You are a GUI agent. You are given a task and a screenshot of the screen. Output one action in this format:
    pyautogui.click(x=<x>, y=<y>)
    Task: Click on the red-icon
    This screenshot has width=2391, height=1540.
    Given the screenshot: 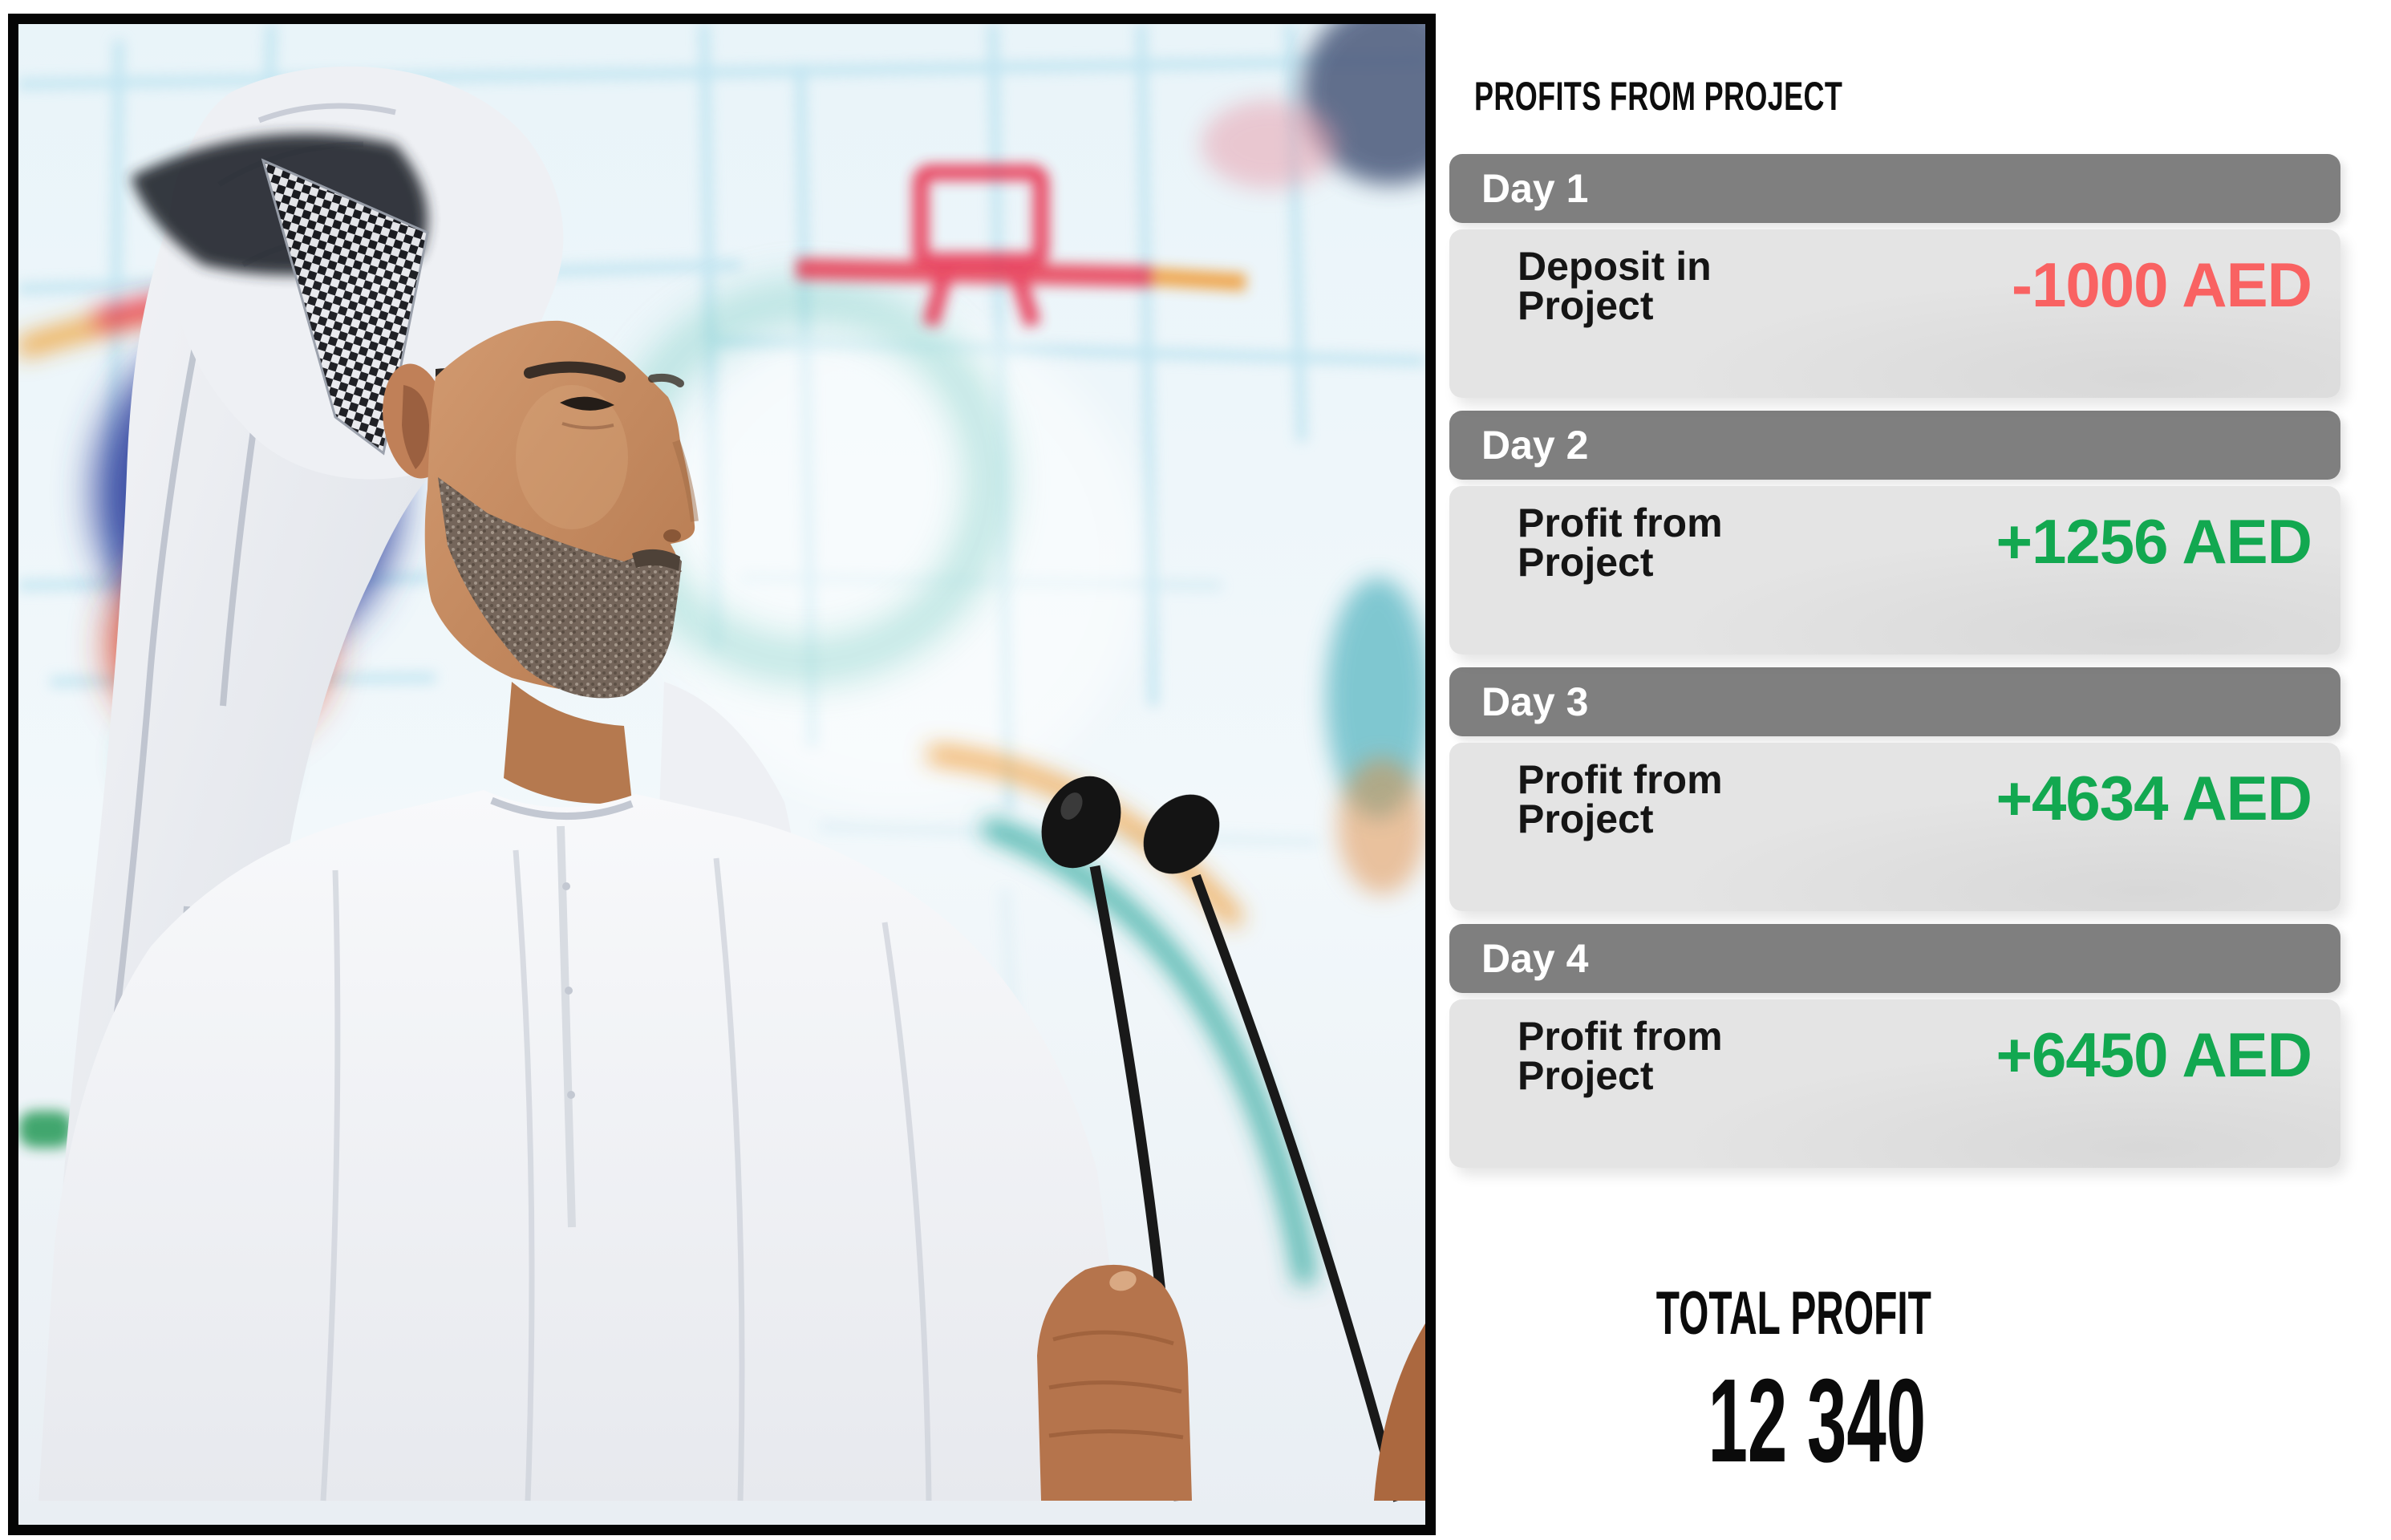 What is the action you would take?
    pyautogui.click(x=1021, y=246)
    